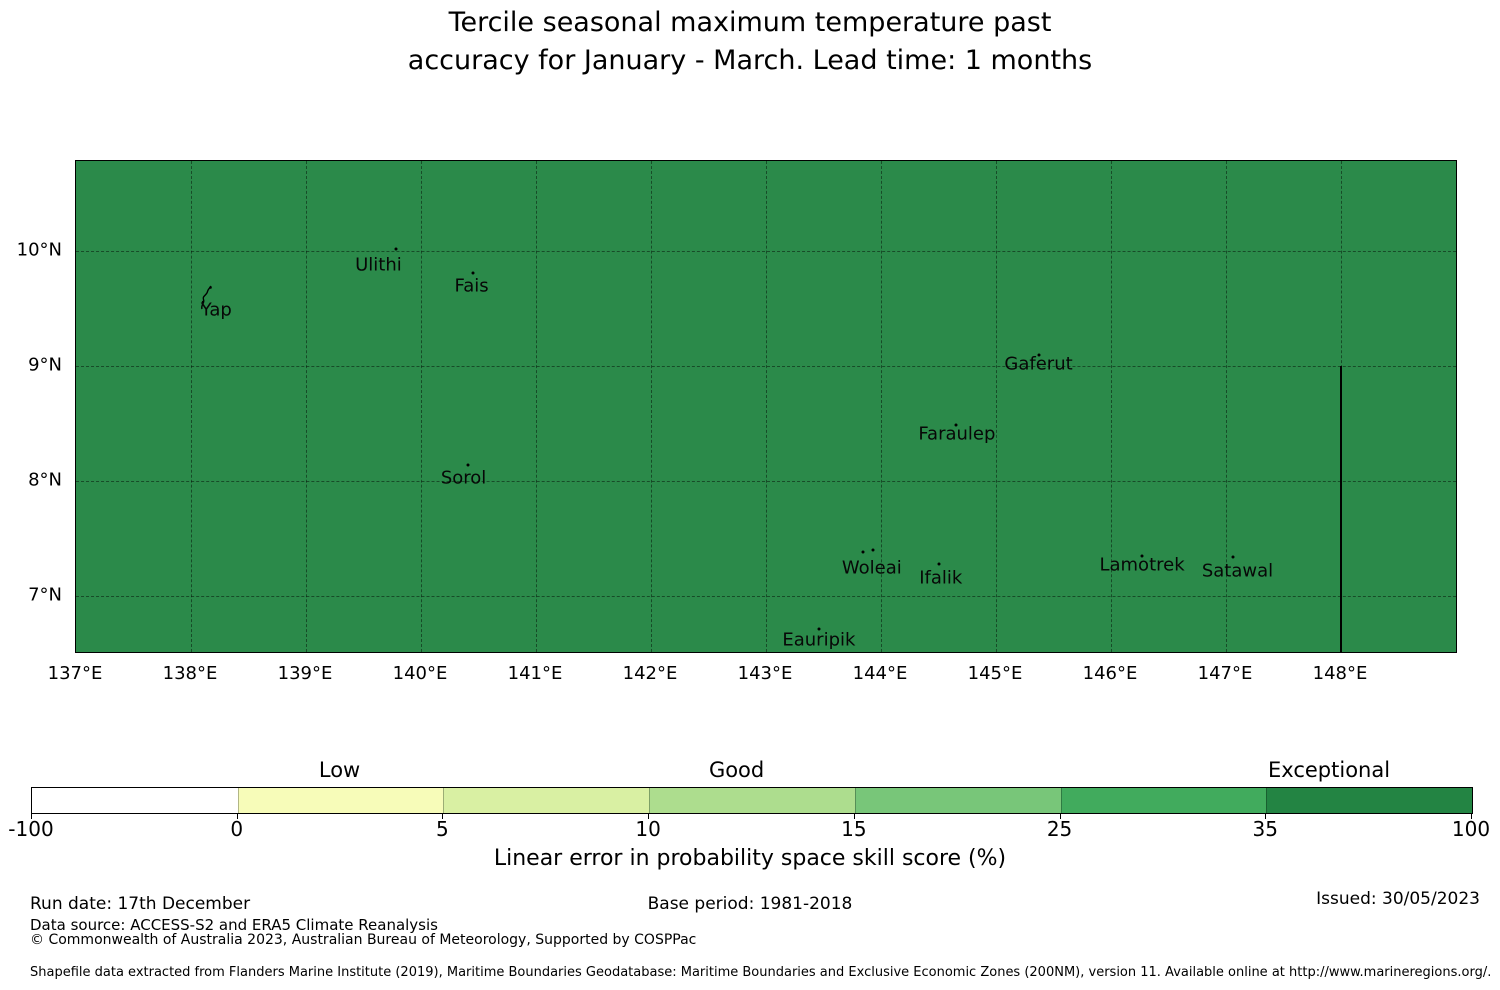 The height and width of the screenshot is (990, 1500). Describe the element at coordinates (378, 265) in the screenshot. I see `island-label: Ulithi` at that location.